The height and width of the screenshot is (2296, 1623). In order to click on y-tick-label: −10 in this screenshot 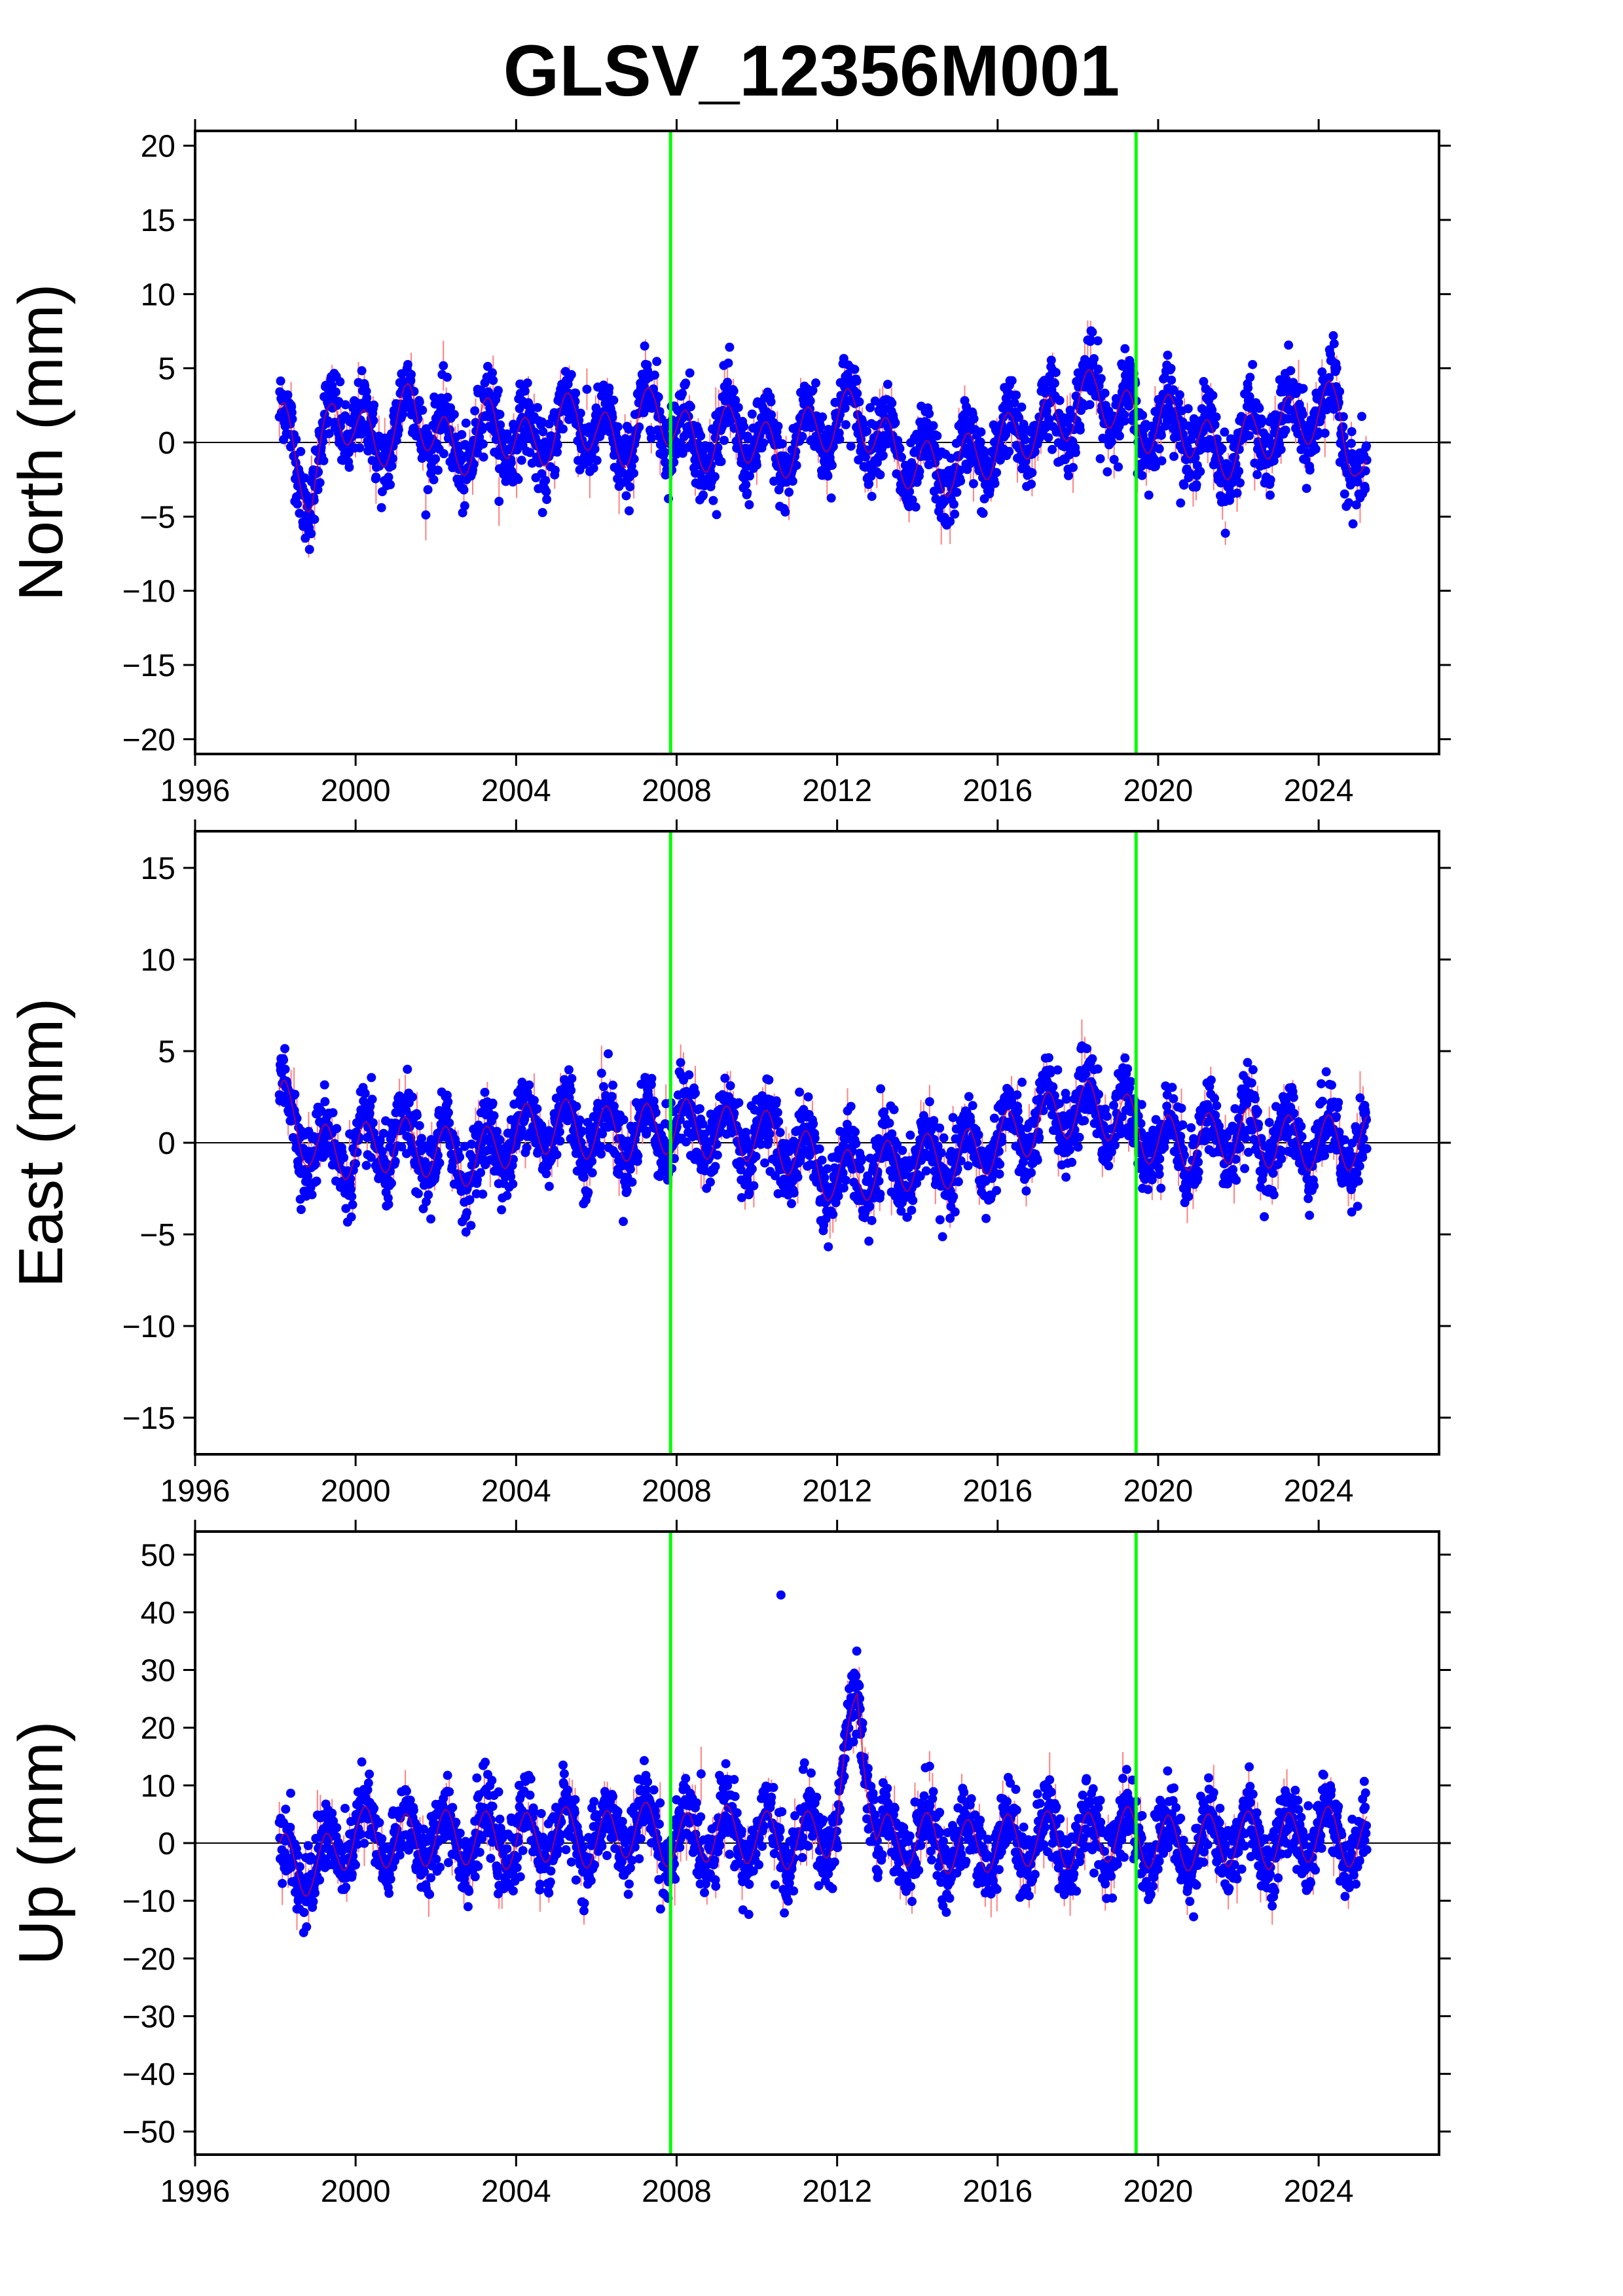, I will do `click(148, 592)`.